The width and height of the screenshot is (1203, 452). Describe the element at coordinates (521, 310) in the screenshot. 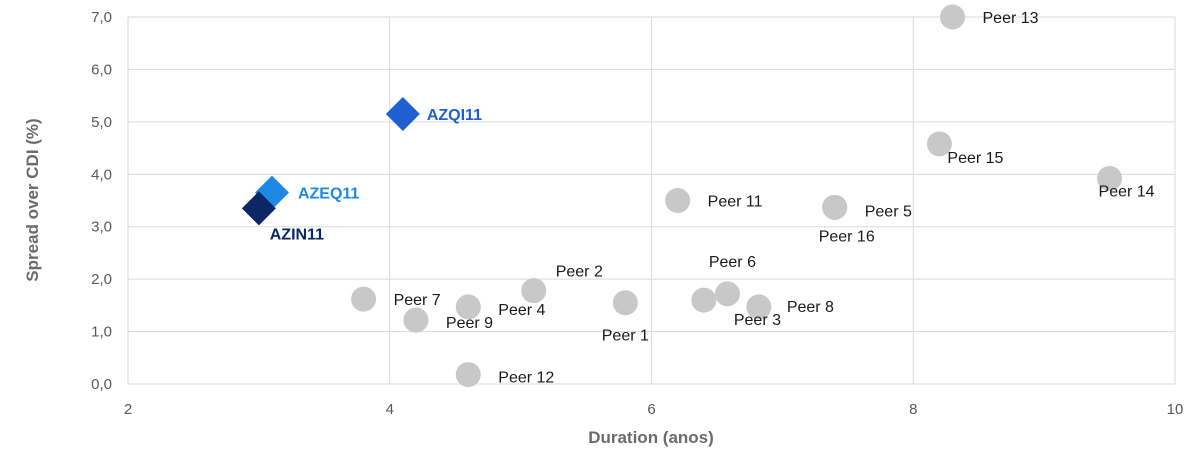

I see `label-peer-4: Peer 4` at that location.